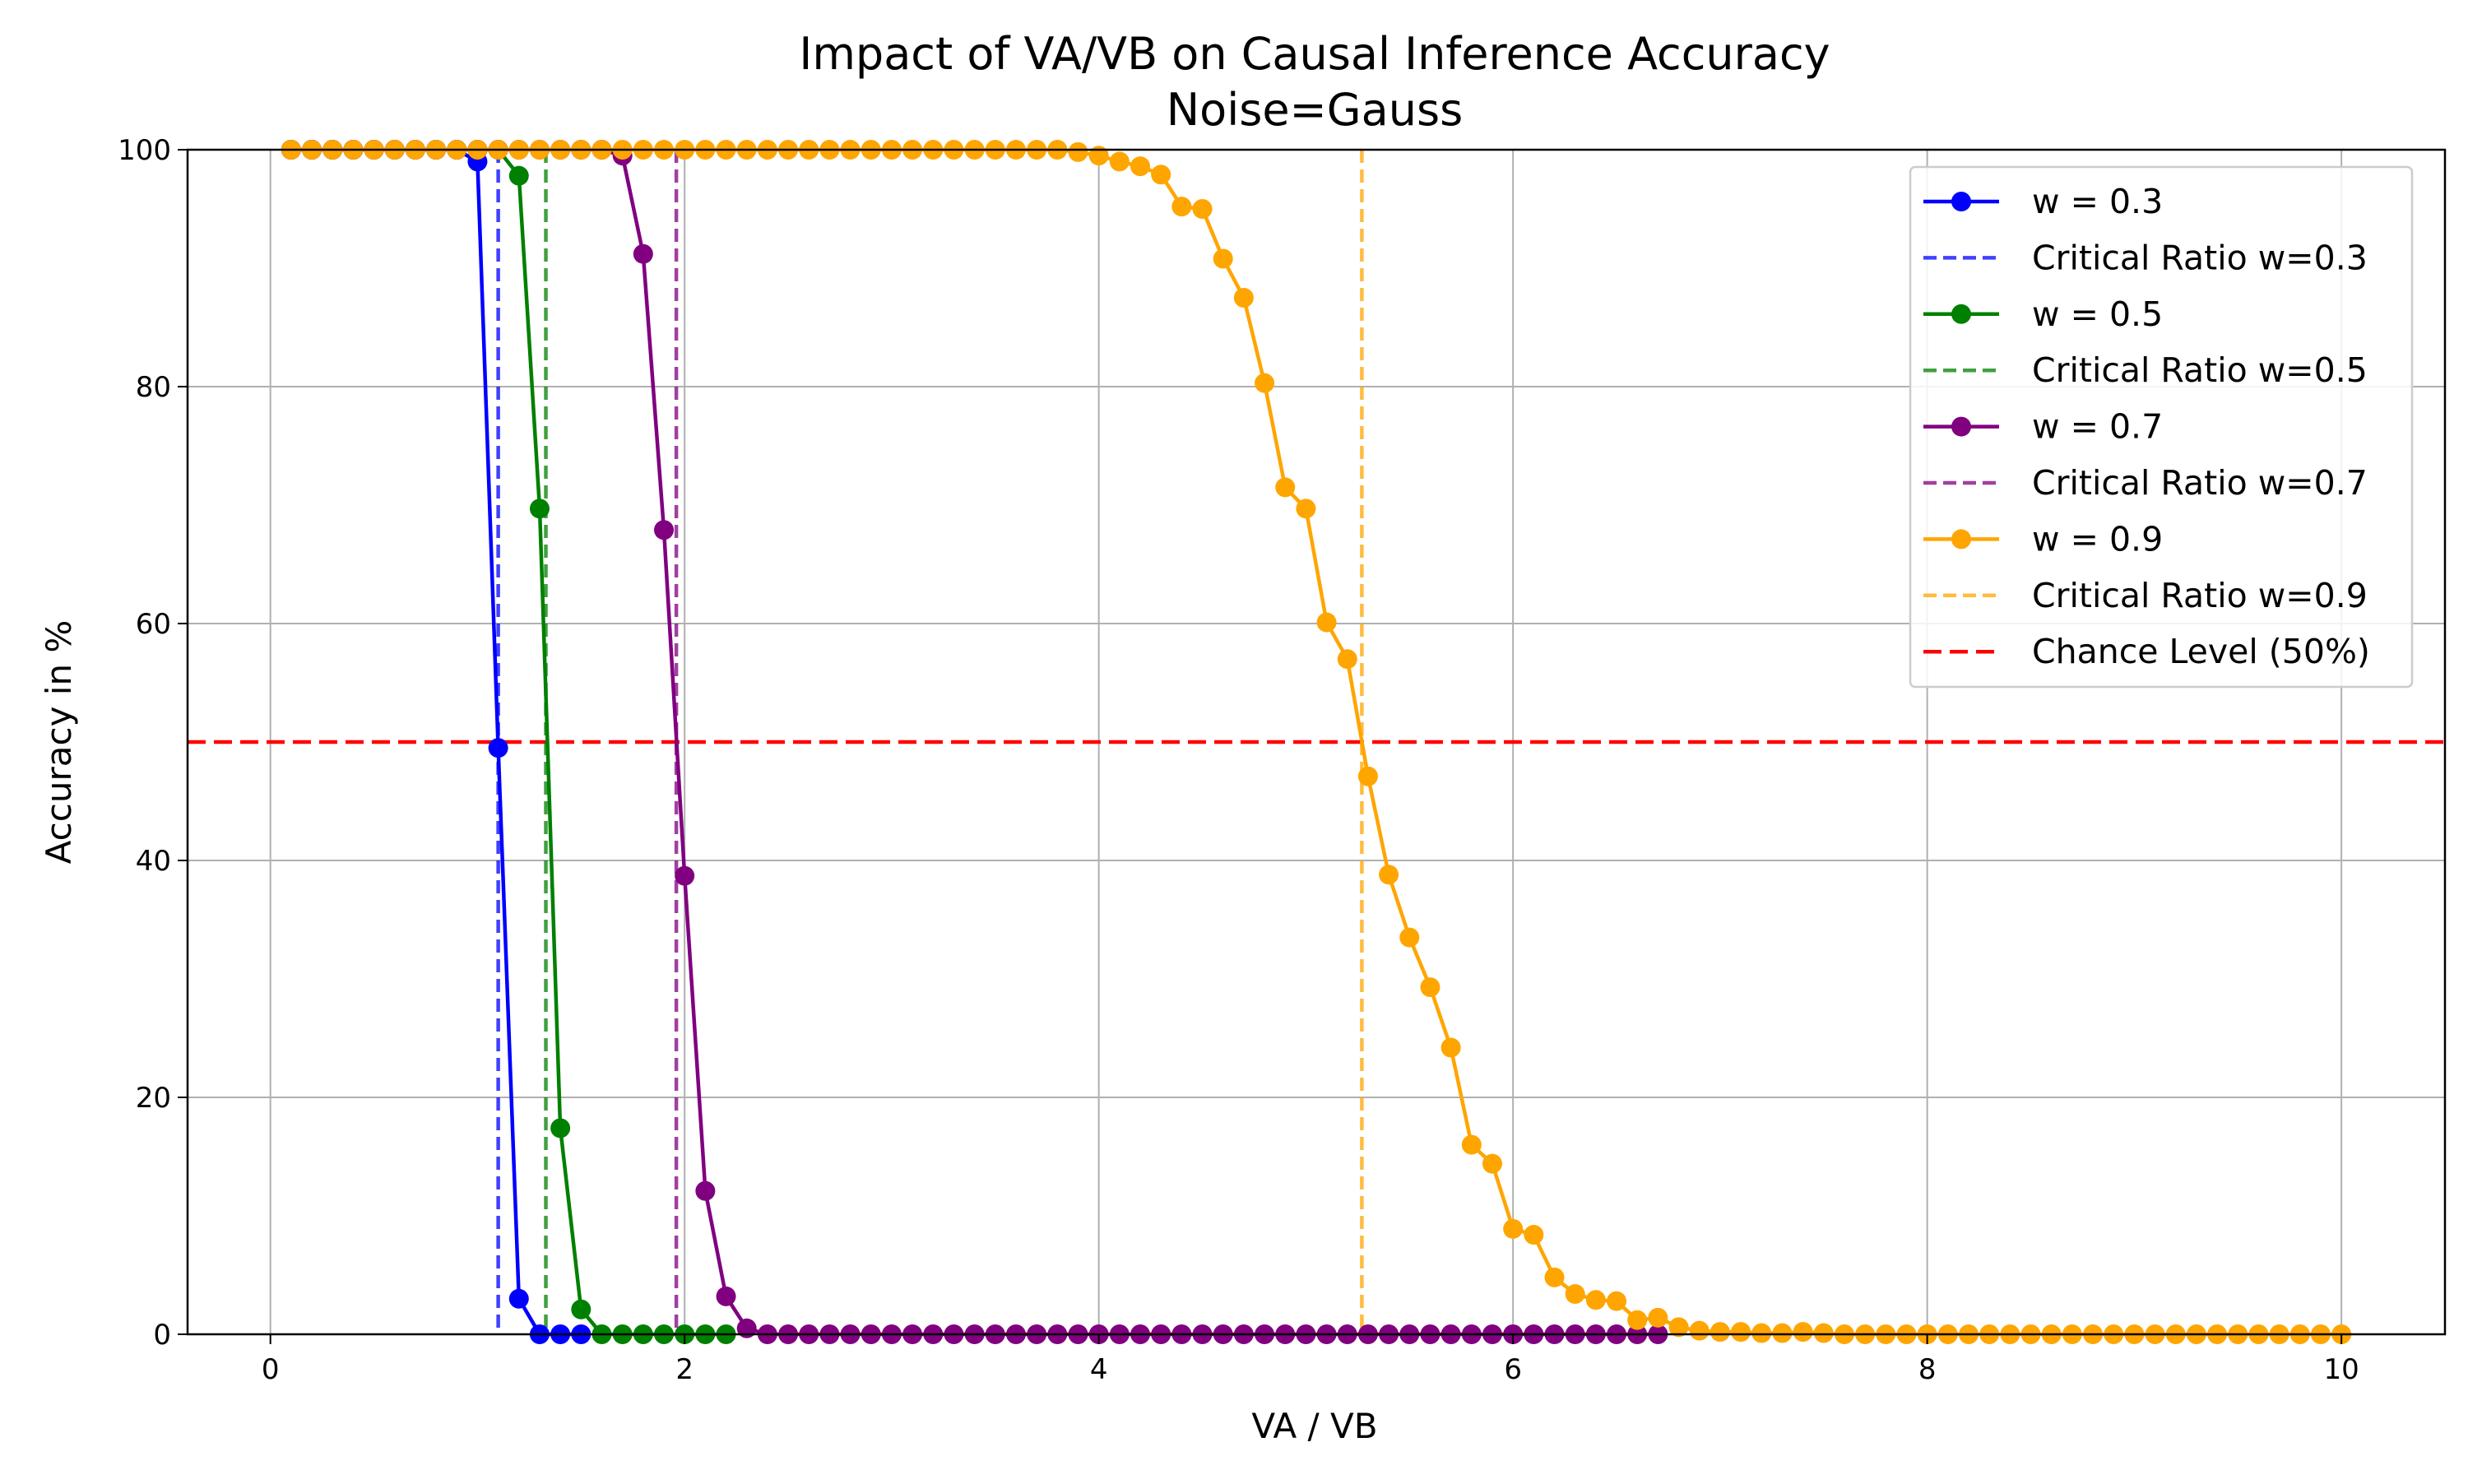 This screenshot has height=1484, width=2468. What do you see at coordinates (144, 150) in the screenshot?
I see `y-tick-label: 100` at bounding box center [144, 150].